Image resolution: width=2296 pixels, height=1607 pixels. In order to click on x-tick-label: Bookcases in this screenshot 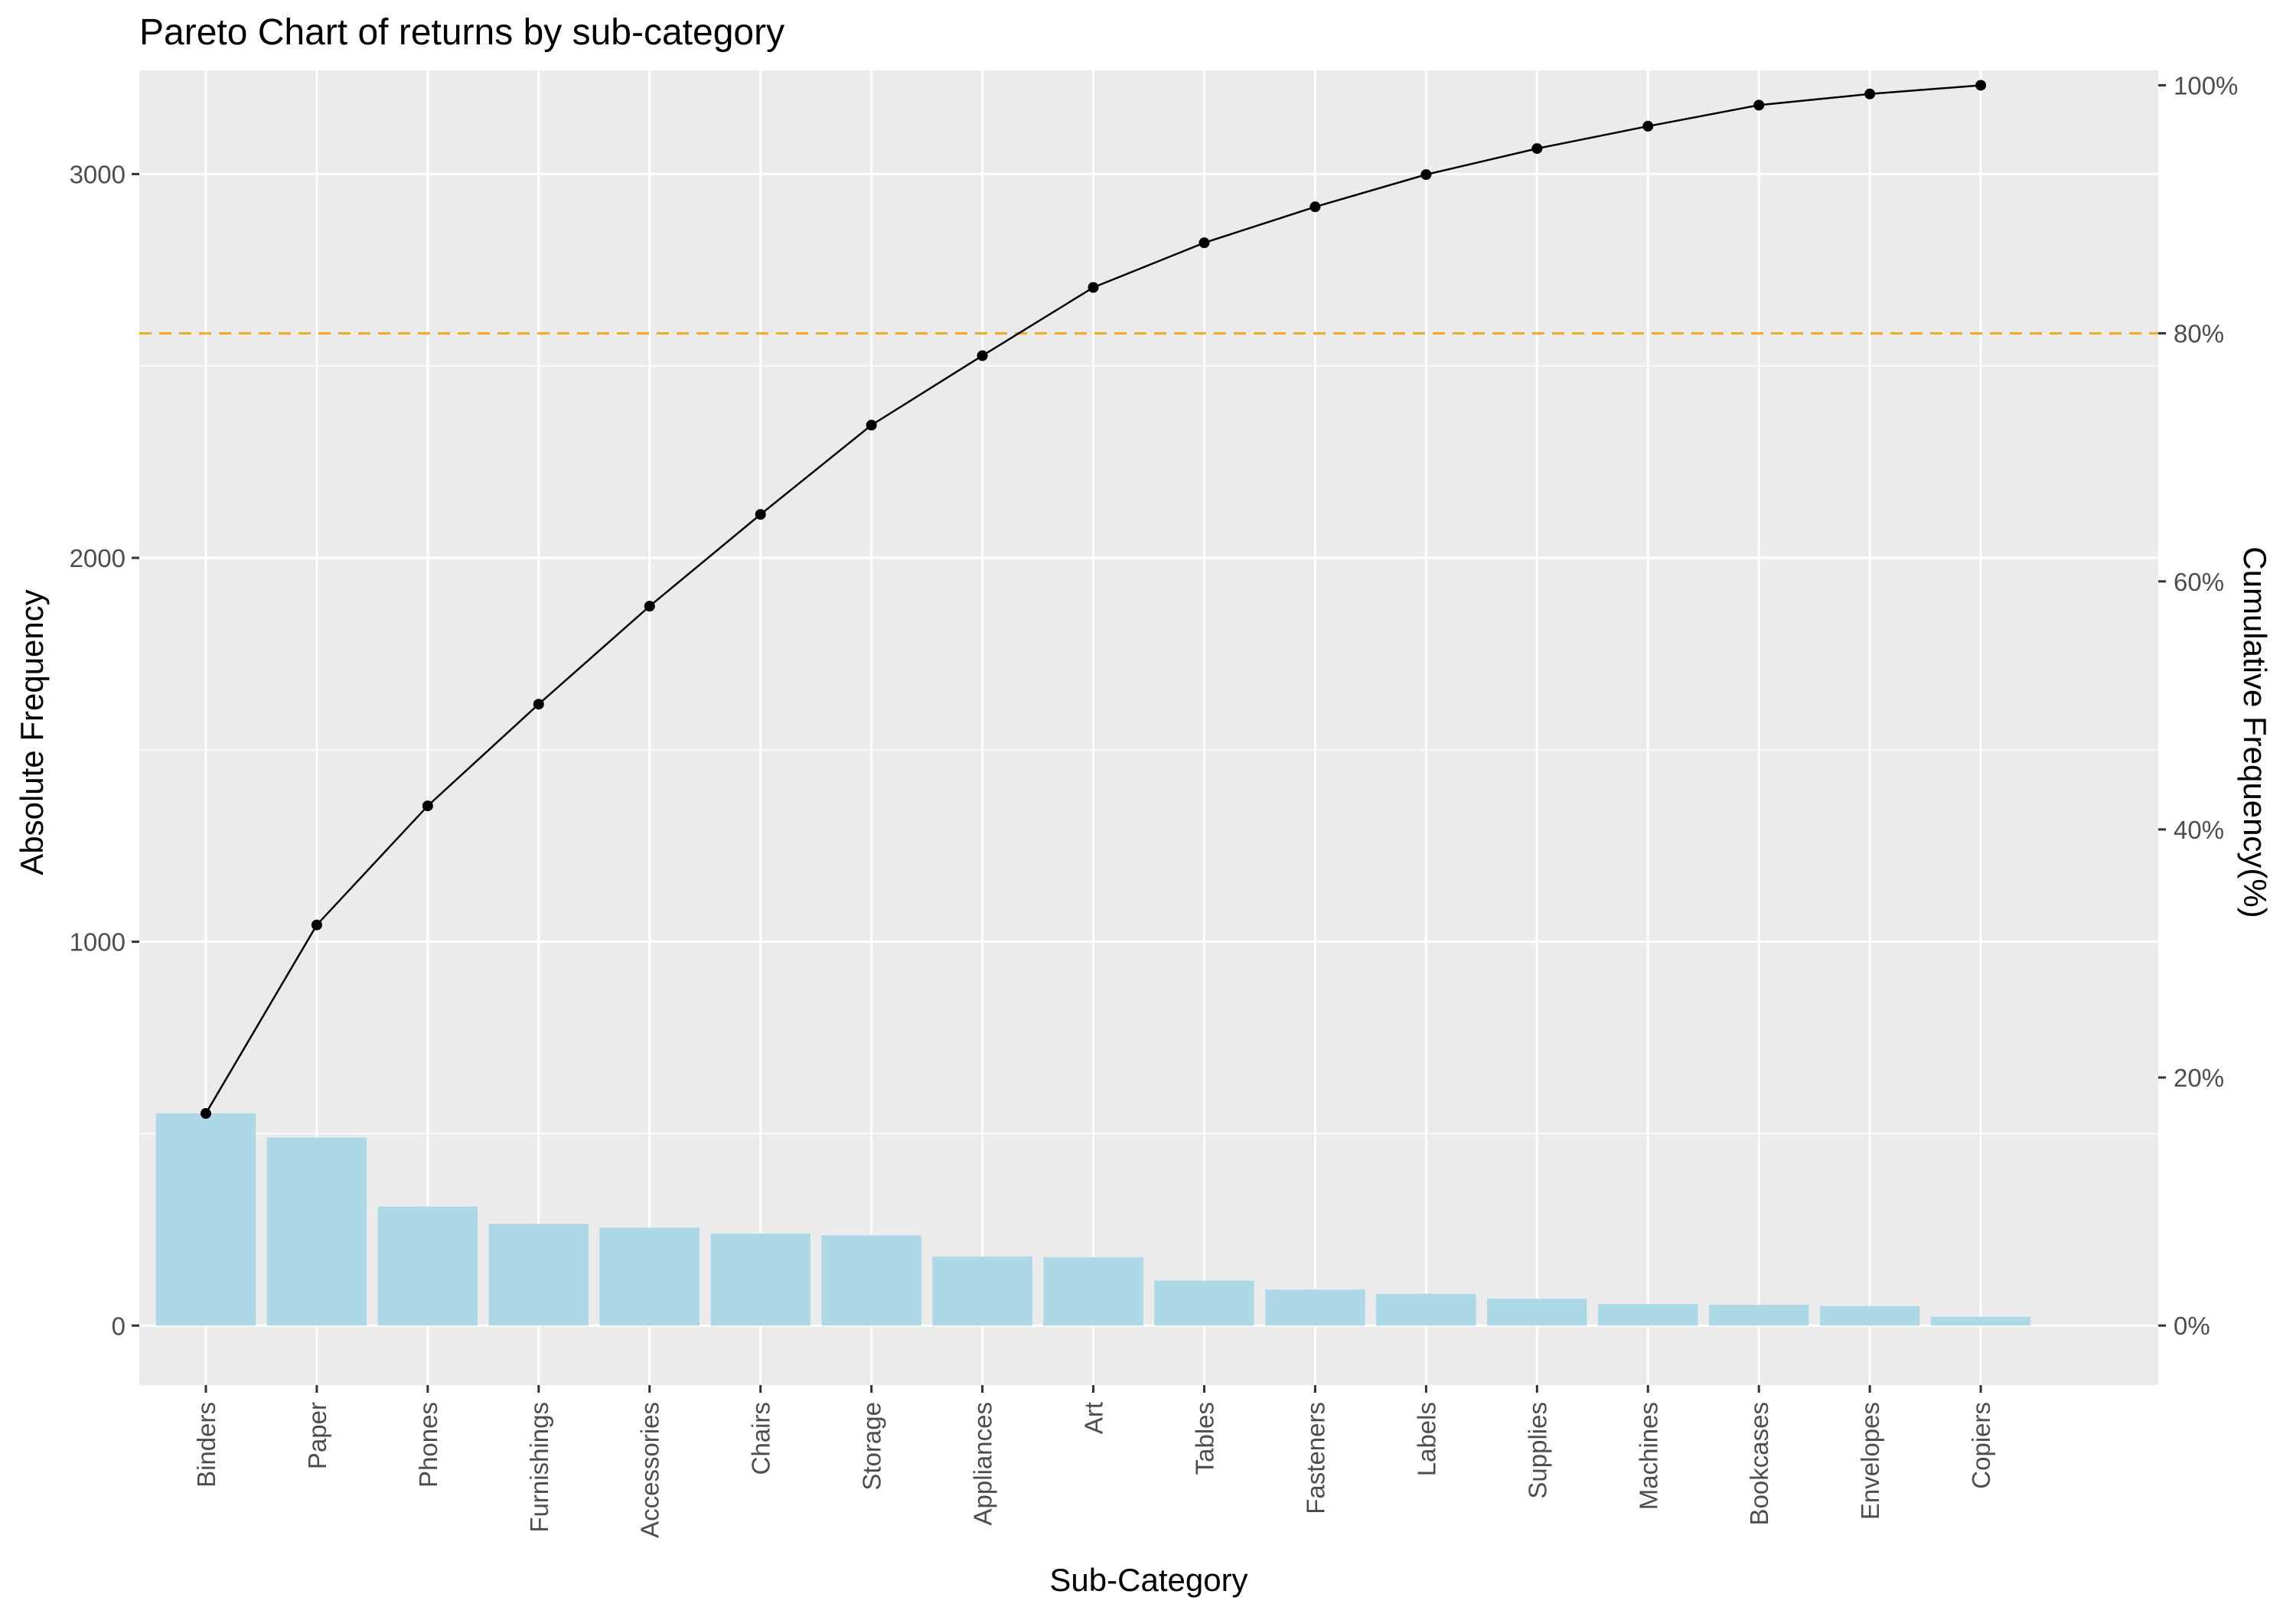, I will do `click(1759, 1463)`.